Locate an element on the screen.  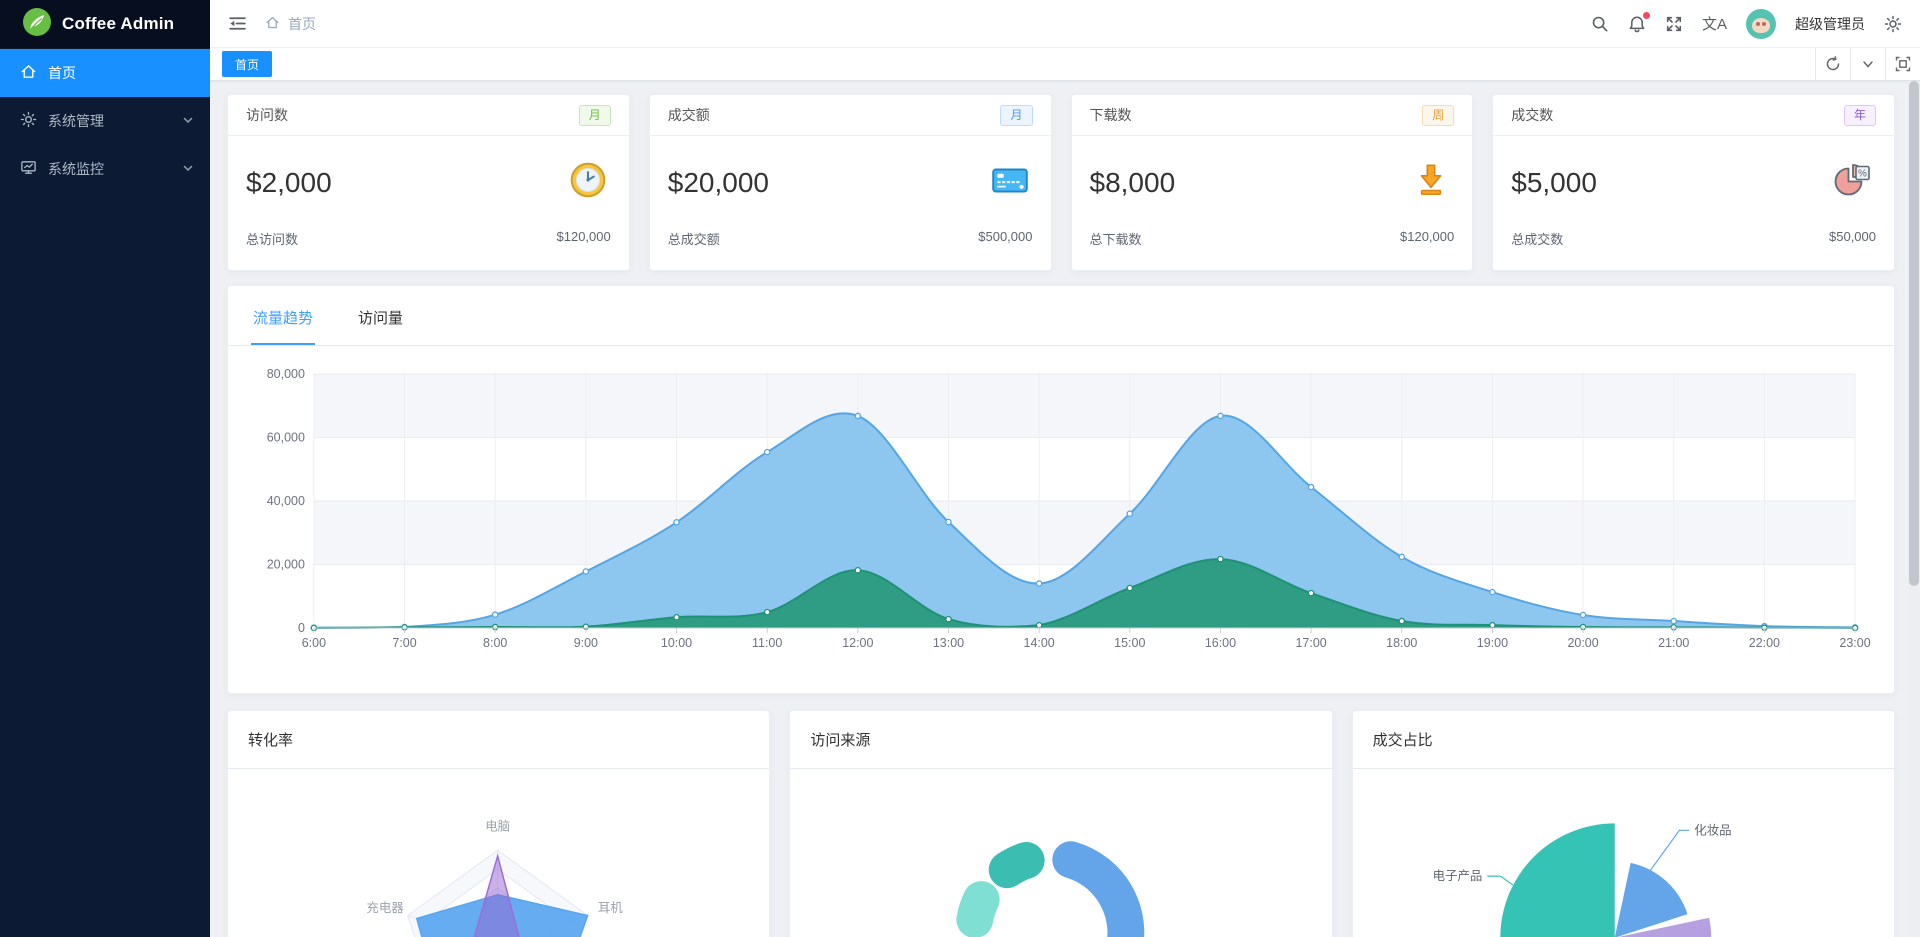
refresh-icon is located at coordinates (1832, 64).